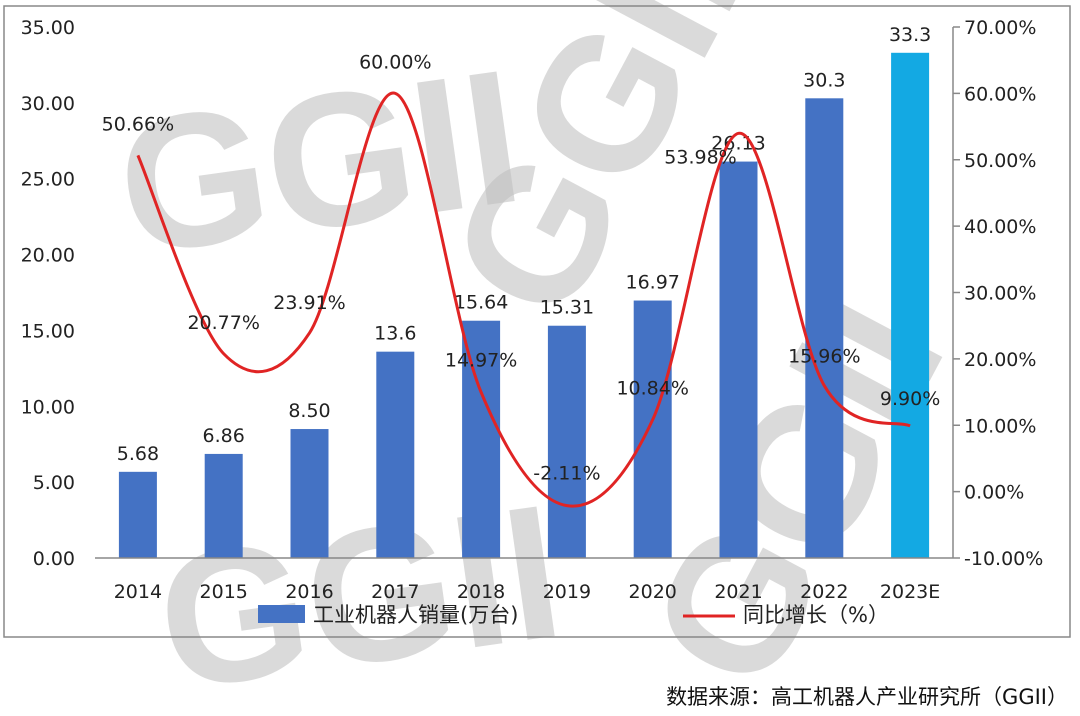 The image size is (1080, 716). Describe the element at coordinates (1000, 426) in the screenshot. I see `right-tick-label: 10.00%` at that location.